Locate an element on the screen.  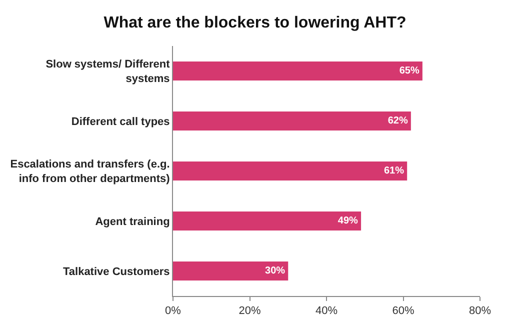
y-tick-label: Slow systems/ Different systems is located at coordinates (108, 71).